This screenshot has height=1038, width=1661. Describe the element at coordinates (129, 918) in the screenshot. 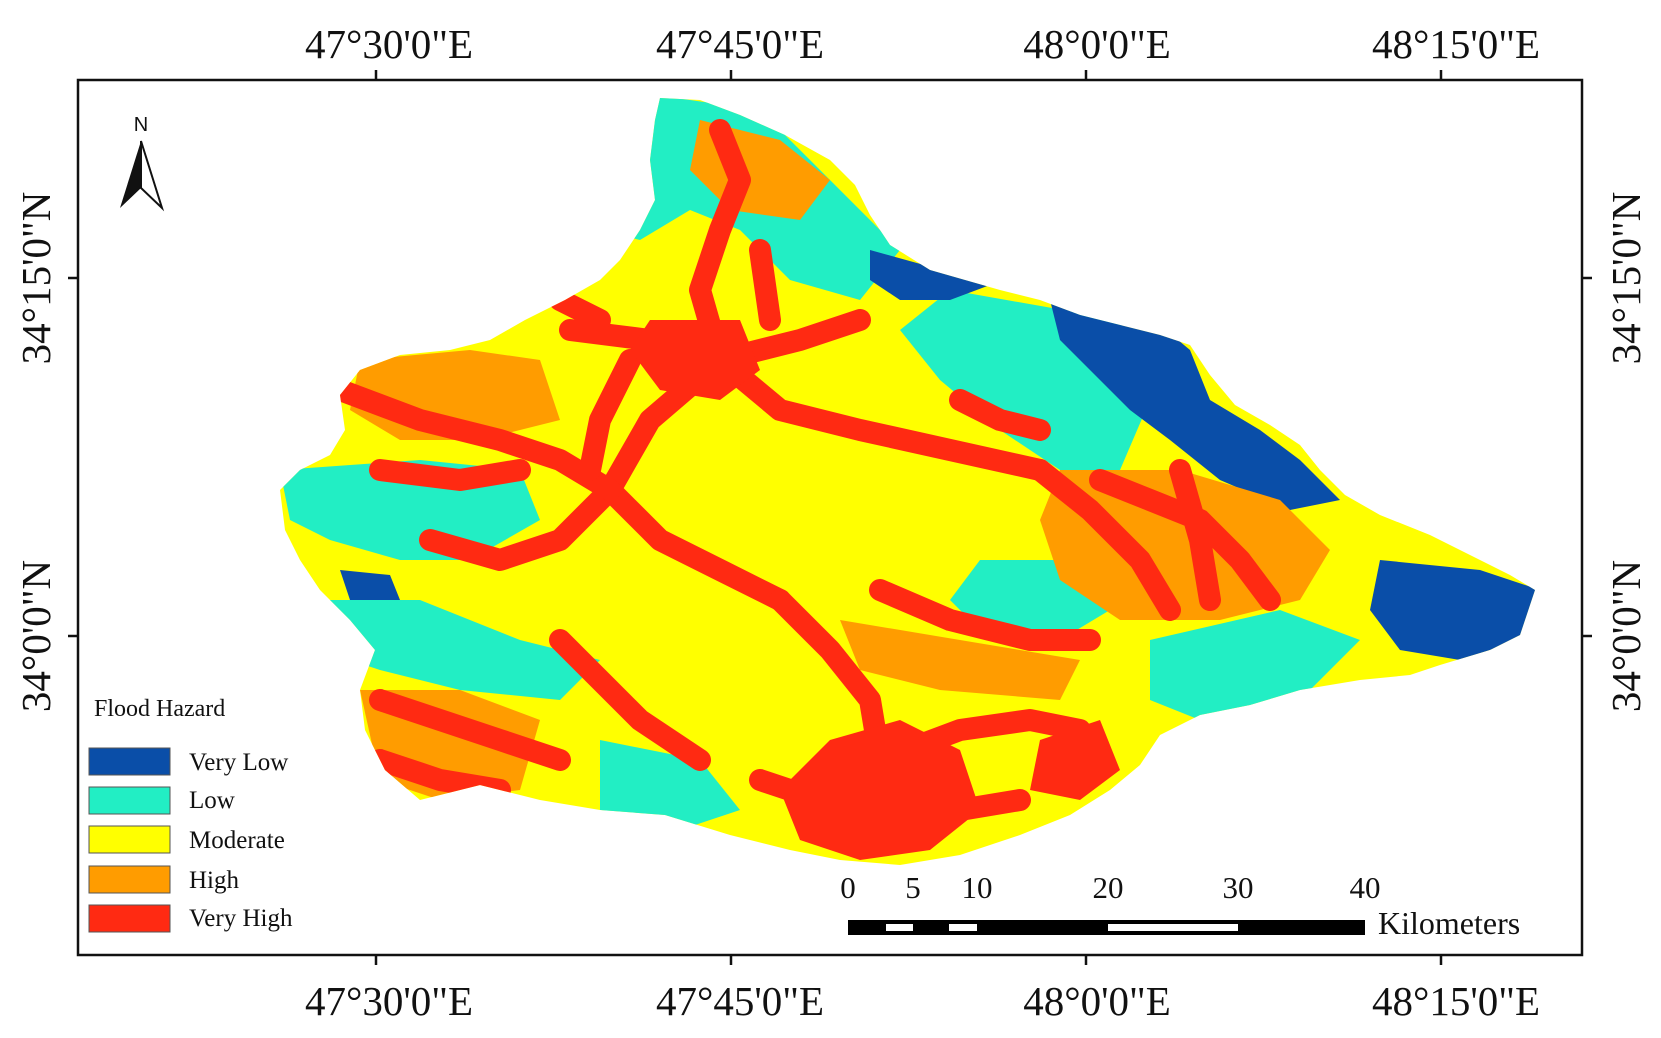

I see `legend-swatch-very-high` at that location.